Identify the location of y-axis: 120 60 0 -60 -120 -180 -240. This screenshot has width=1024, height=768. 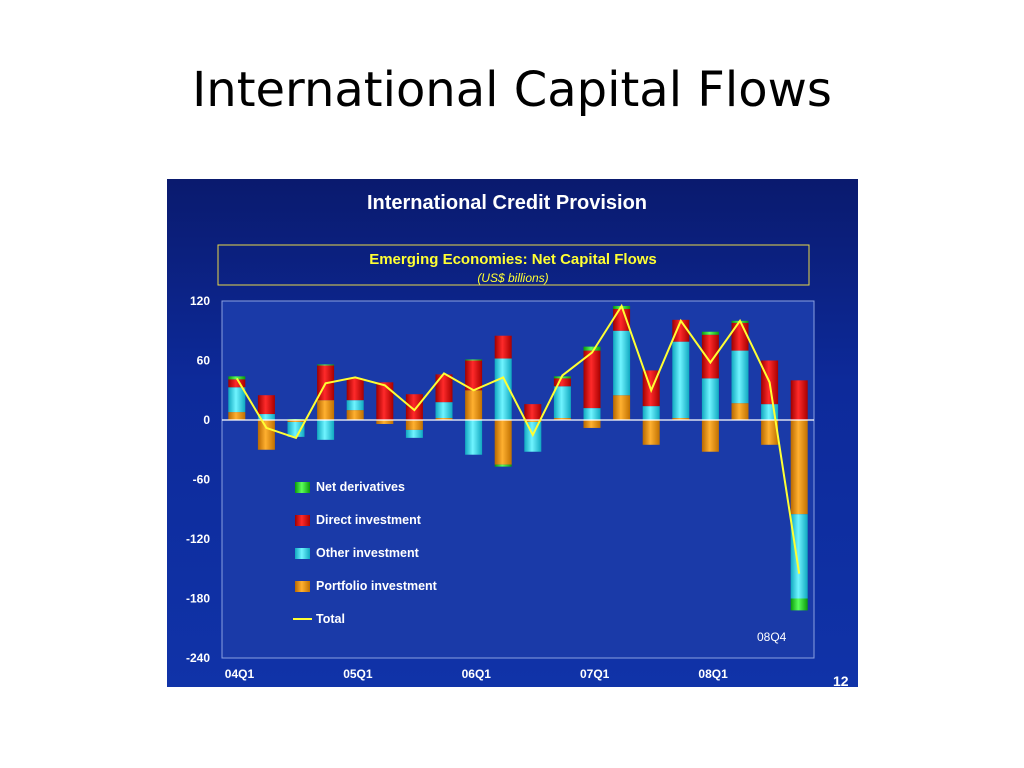
(198, 479).